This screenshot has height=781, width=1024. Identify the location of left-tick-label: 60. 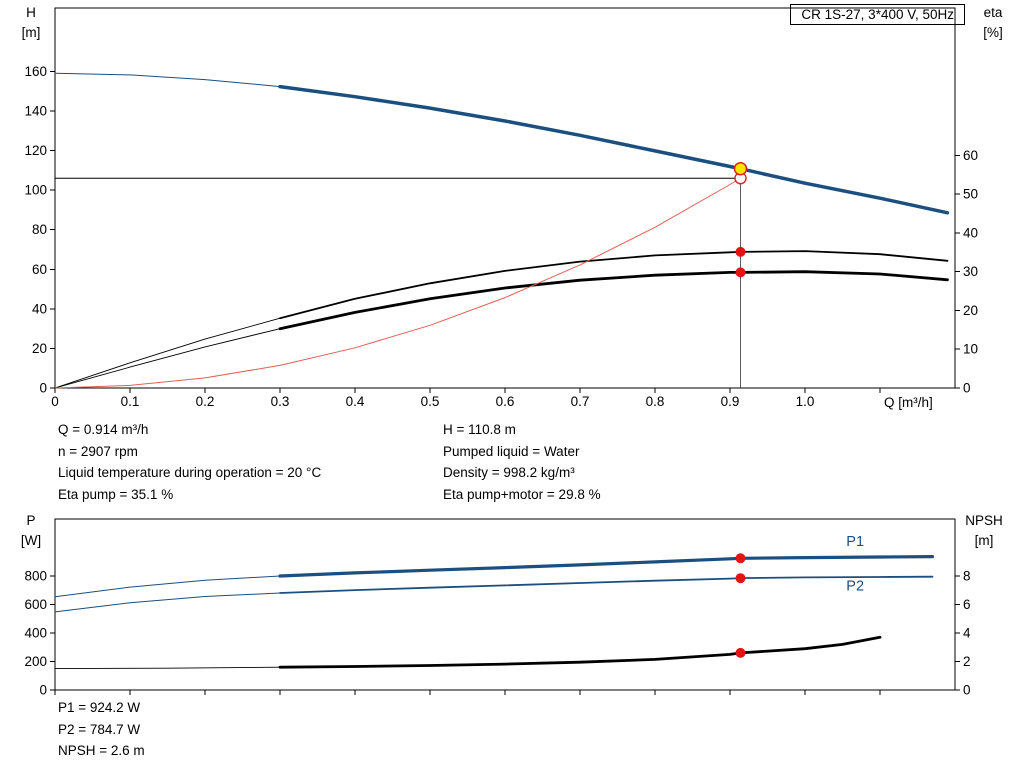
(39, 269).